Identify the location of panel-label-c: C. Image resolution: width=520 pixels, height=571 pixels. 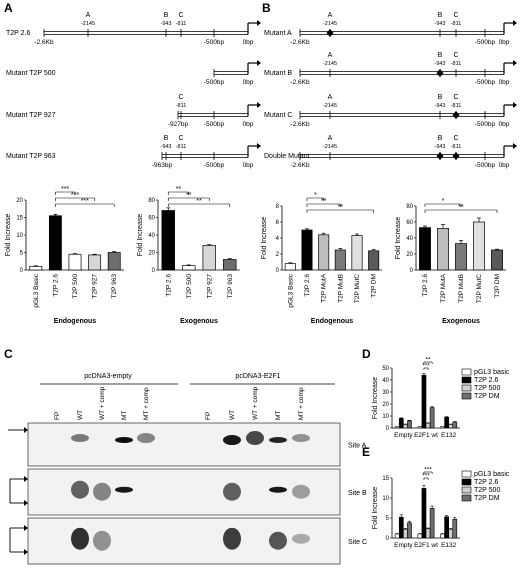
(8, 354).